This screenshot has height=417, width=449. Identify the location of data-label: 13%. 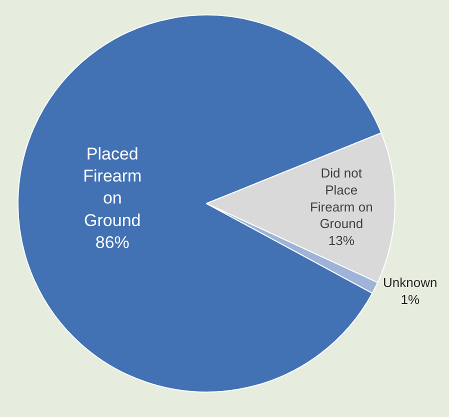
(341, 240).